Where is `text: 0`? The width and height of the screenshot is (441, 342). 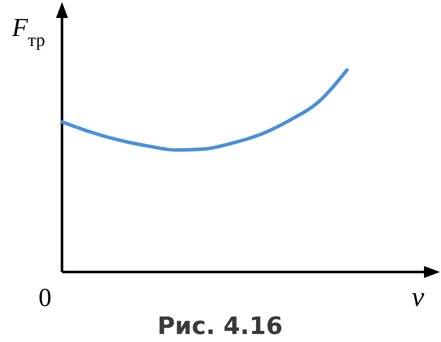
text: 0 is located at coordinates (45, 297).